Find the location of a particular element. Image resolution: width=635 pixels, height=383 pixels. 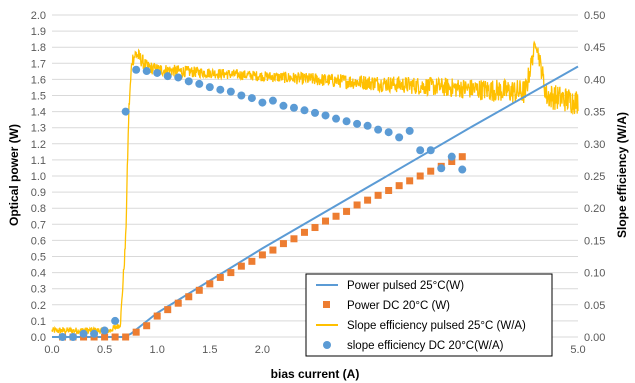

legend-item: Slope efficiency pulsed 25°C (W/A) is located at coordinates (421, 326).